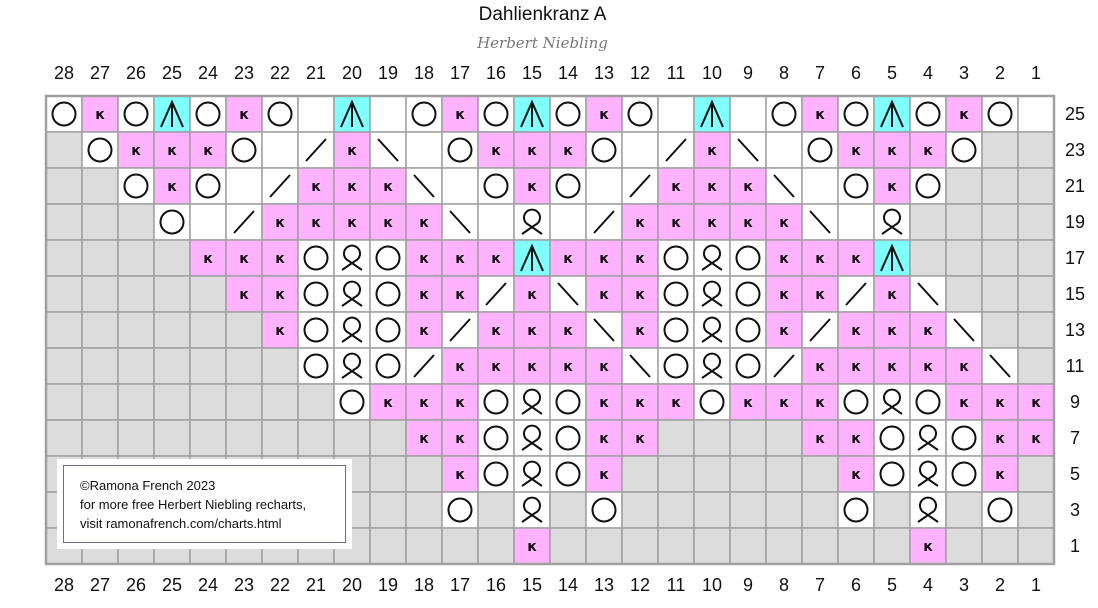 This screenshot has width=1098, height=608. Describe the element at coordinates (532, 585) in the screenshot. I see `column-number: 15` at that location.